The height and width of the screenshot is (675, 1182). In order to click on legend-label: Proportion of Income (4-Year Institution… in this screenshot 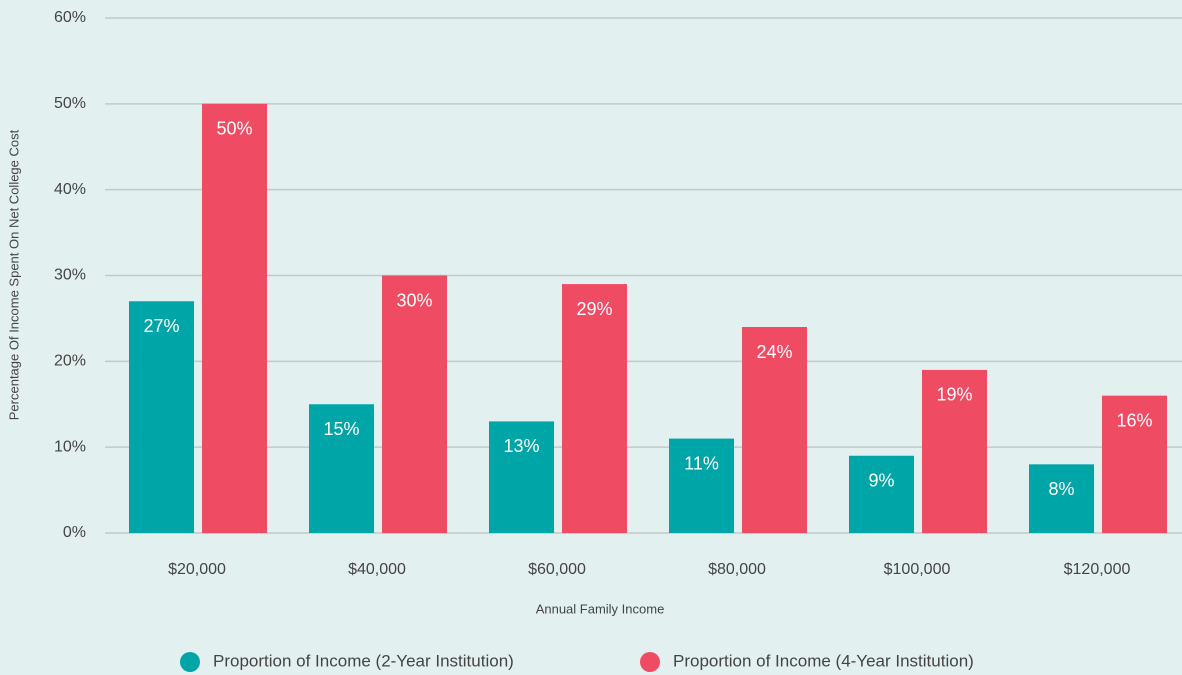, I will do `click(823, 660)`.